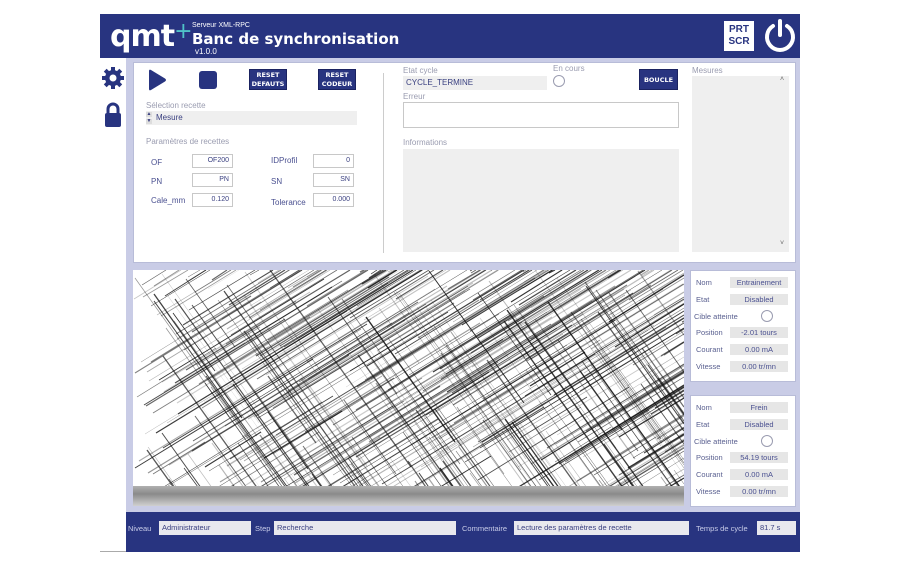 This screenshot has width=900, height=566. What do you see at coordinates (759, 424) in the screenshot?
I see `etat-field: Disabled` at bounding box center [759, 424].